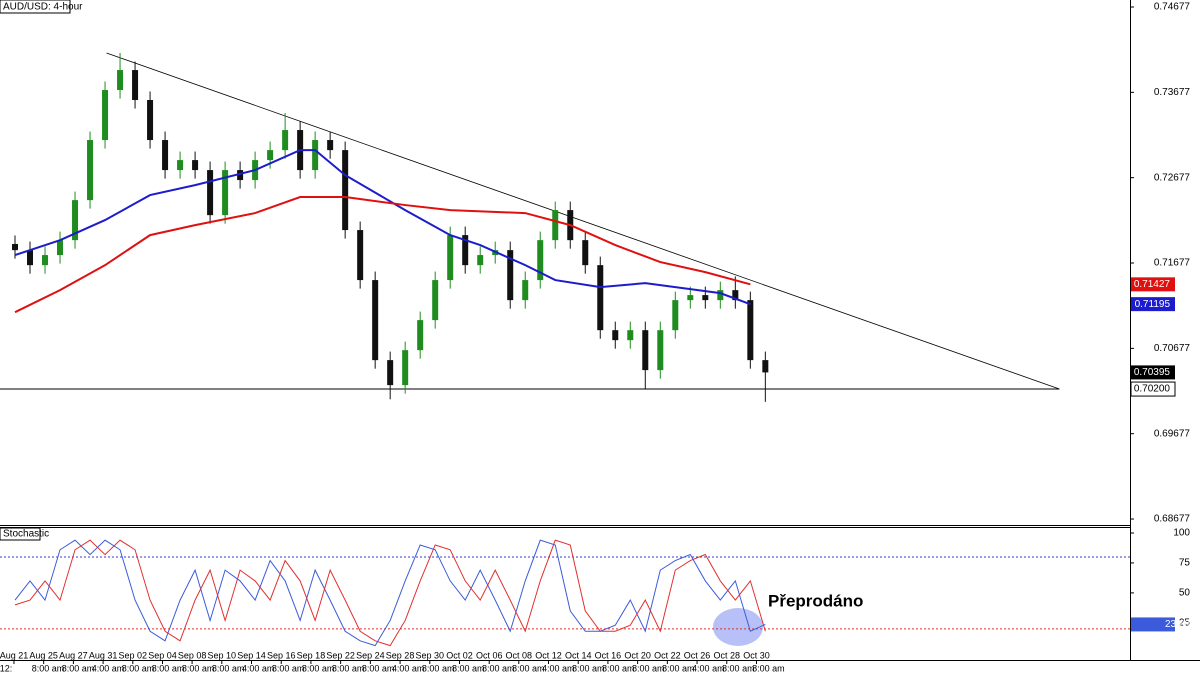 This screenshot has width=1200, height=675. What do you see at coordinates (738, 627) in the screenshot?
I see `highlight-circle` at bounding box center [738, 627].